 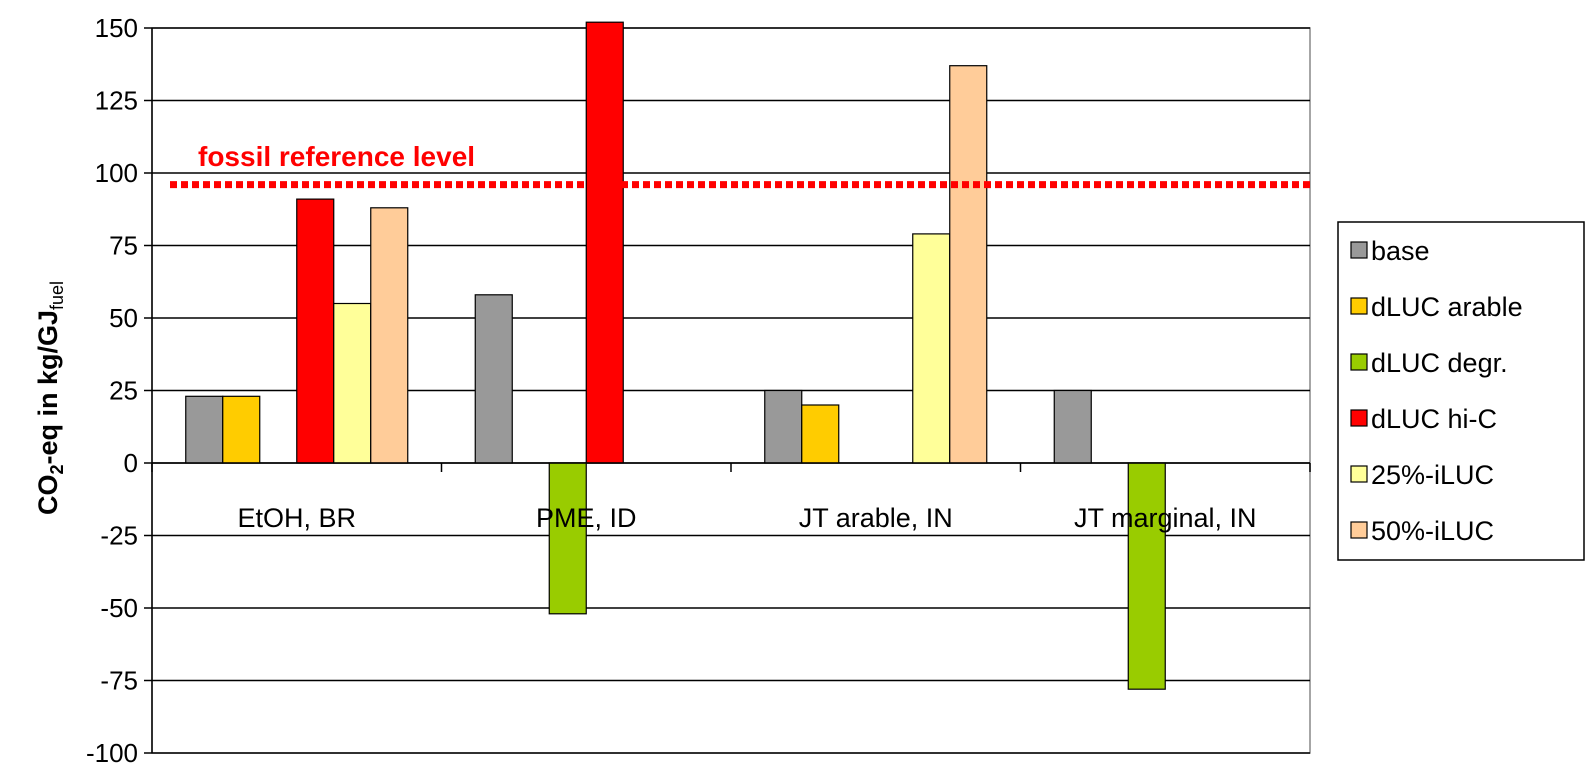 I want to click on legend-item-label: dLUC hi-C, so click(x=1434, y=419).